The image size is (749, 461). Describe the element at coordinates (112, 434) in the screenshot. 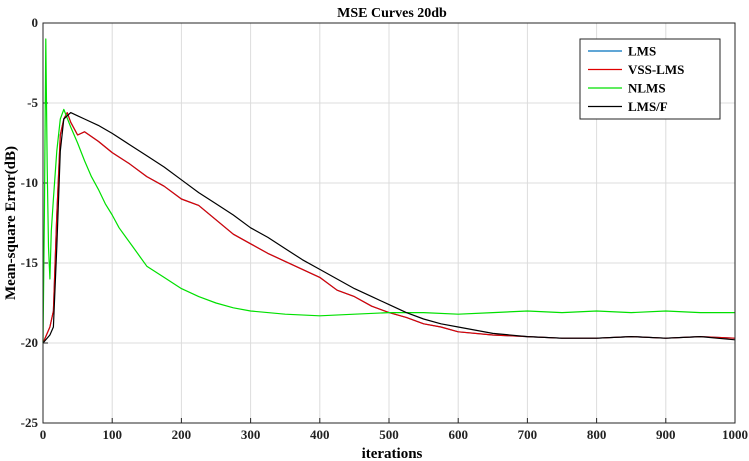

I see `x-tick-label: 100` at that location.